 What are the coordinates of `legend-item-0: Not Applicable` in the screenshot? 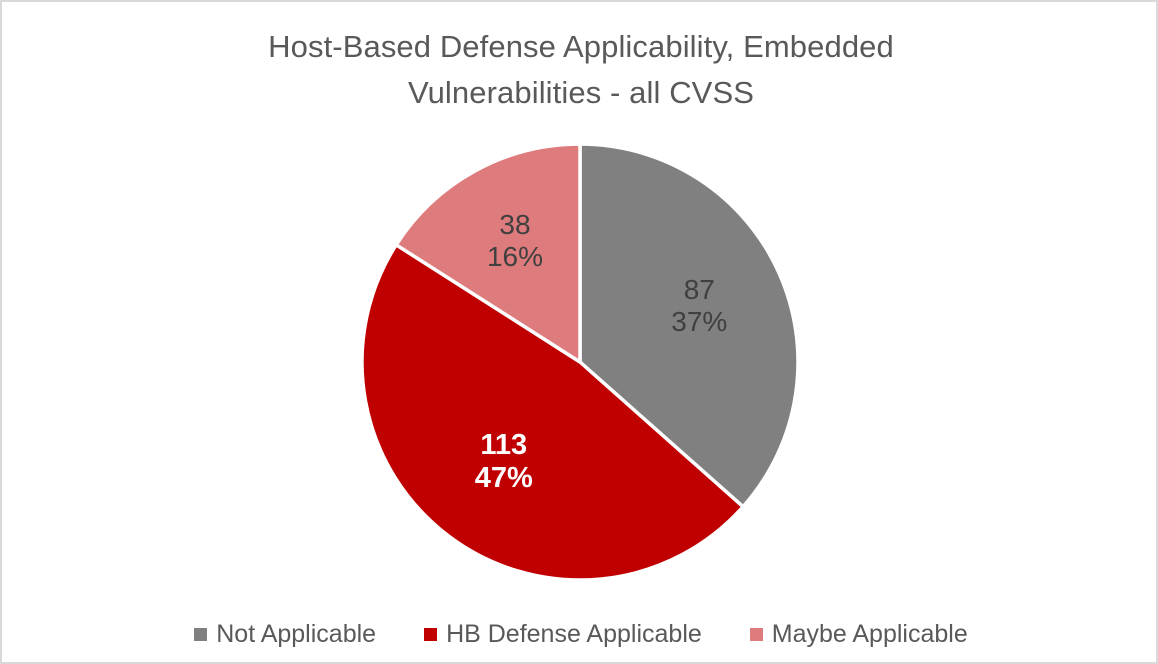 It's located at (285, 634).